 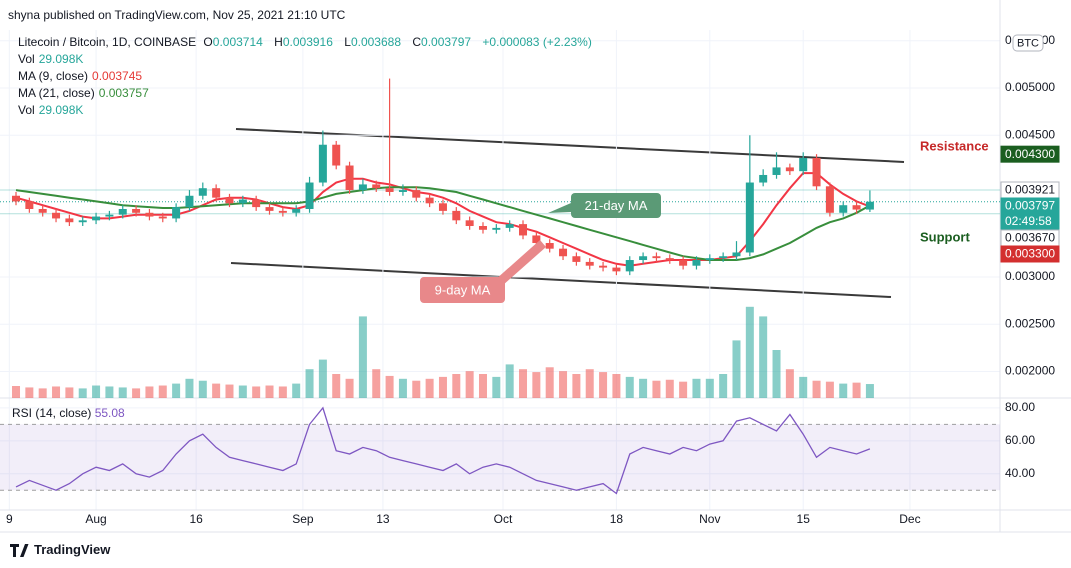 I want to click on price-label: 0.003300, so click(x=1030, y=254).